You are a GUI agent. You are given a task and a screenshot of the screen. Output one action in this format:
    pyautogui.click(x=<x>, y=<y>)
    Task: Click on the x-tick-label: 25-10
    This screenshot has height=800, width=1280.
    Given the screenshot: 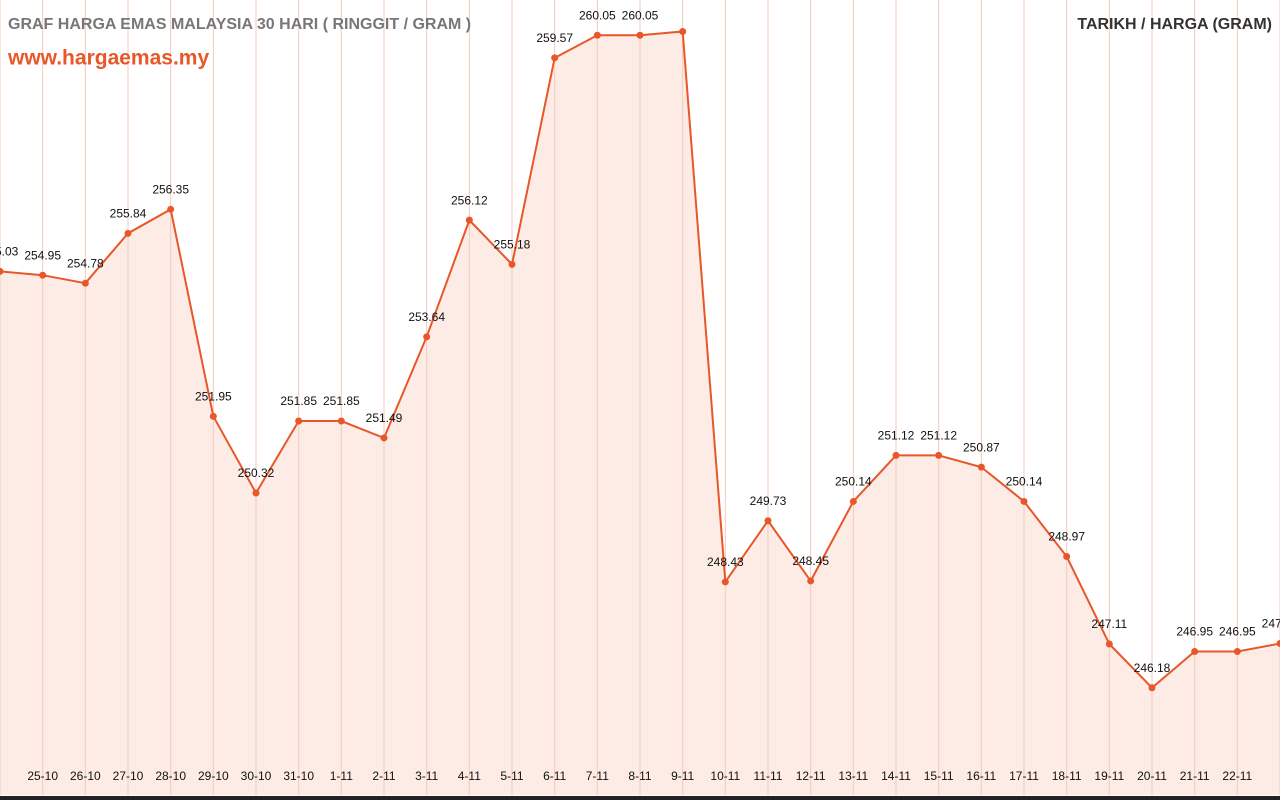 What is the action you would take?
    pyautogui.click(x=42, y=776)
    